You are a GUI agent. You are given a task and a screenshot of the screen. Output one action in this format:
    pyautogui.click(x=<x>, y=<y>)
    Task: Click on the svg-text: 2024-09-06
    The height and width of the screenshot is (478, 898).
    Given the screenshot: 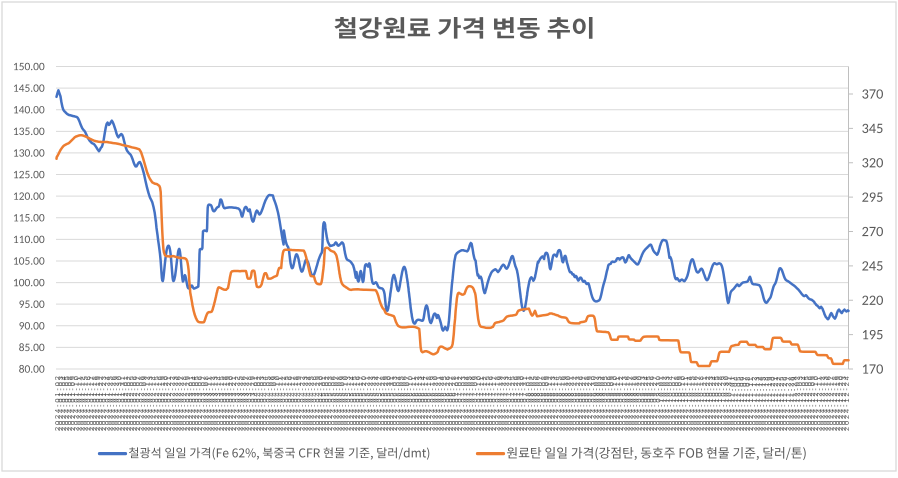 What is the action you would take?
    pyautogui.click(x=608, y=402)
    